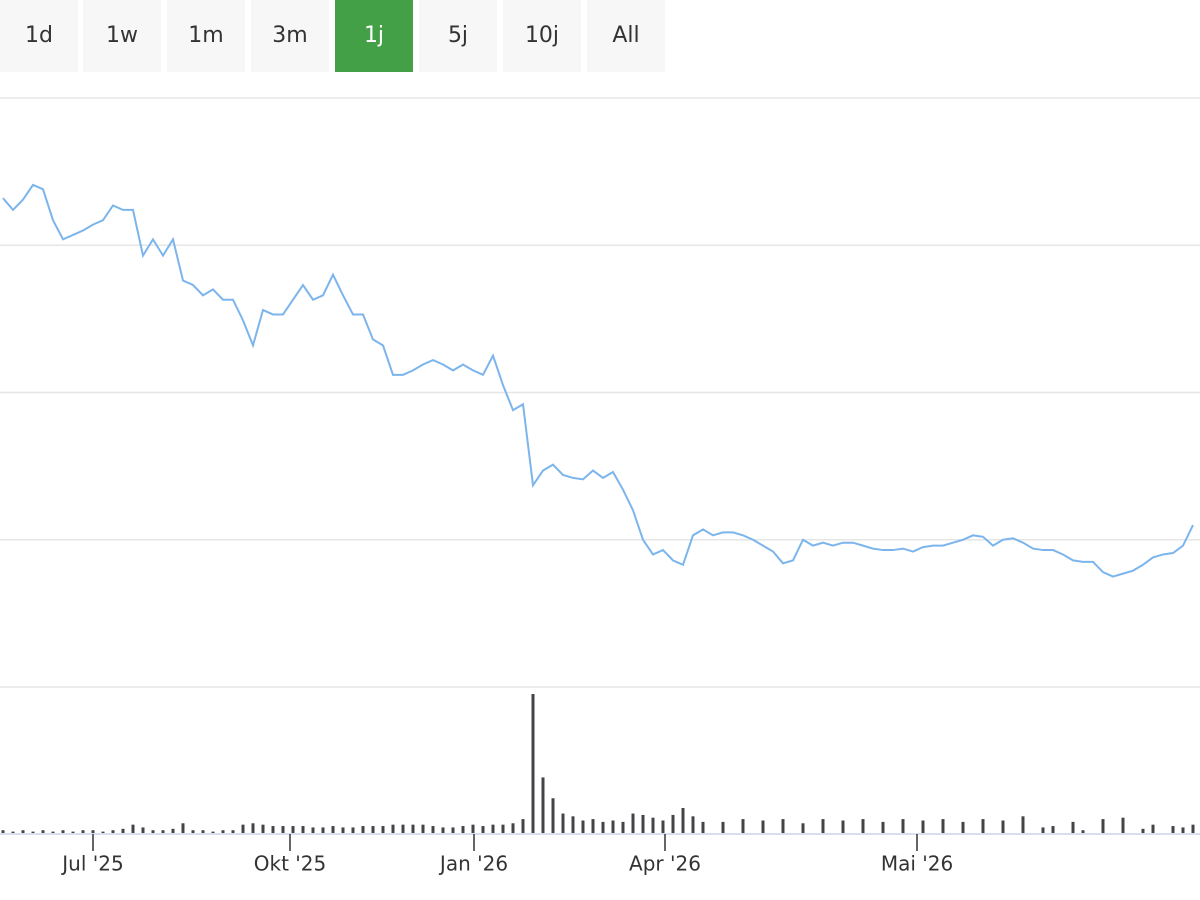  Describe the element at coordinates (39, 36) in the screenshot. I see `range-button: 1d` at that location.